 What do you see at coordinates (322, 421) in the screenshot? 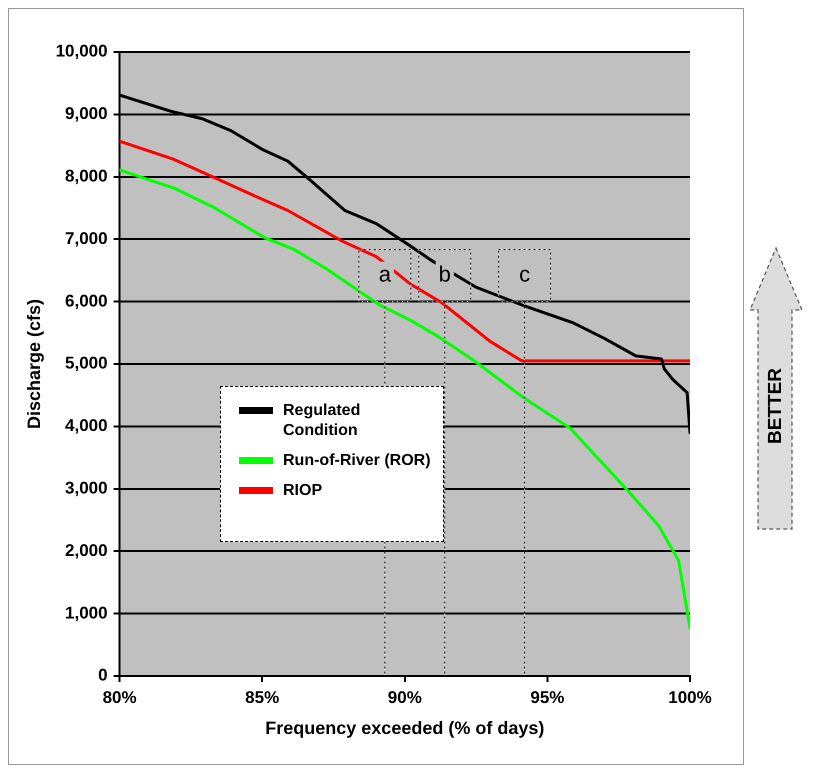
I see `legend-label: Regulated Condition` at bounding box center [322, 421].